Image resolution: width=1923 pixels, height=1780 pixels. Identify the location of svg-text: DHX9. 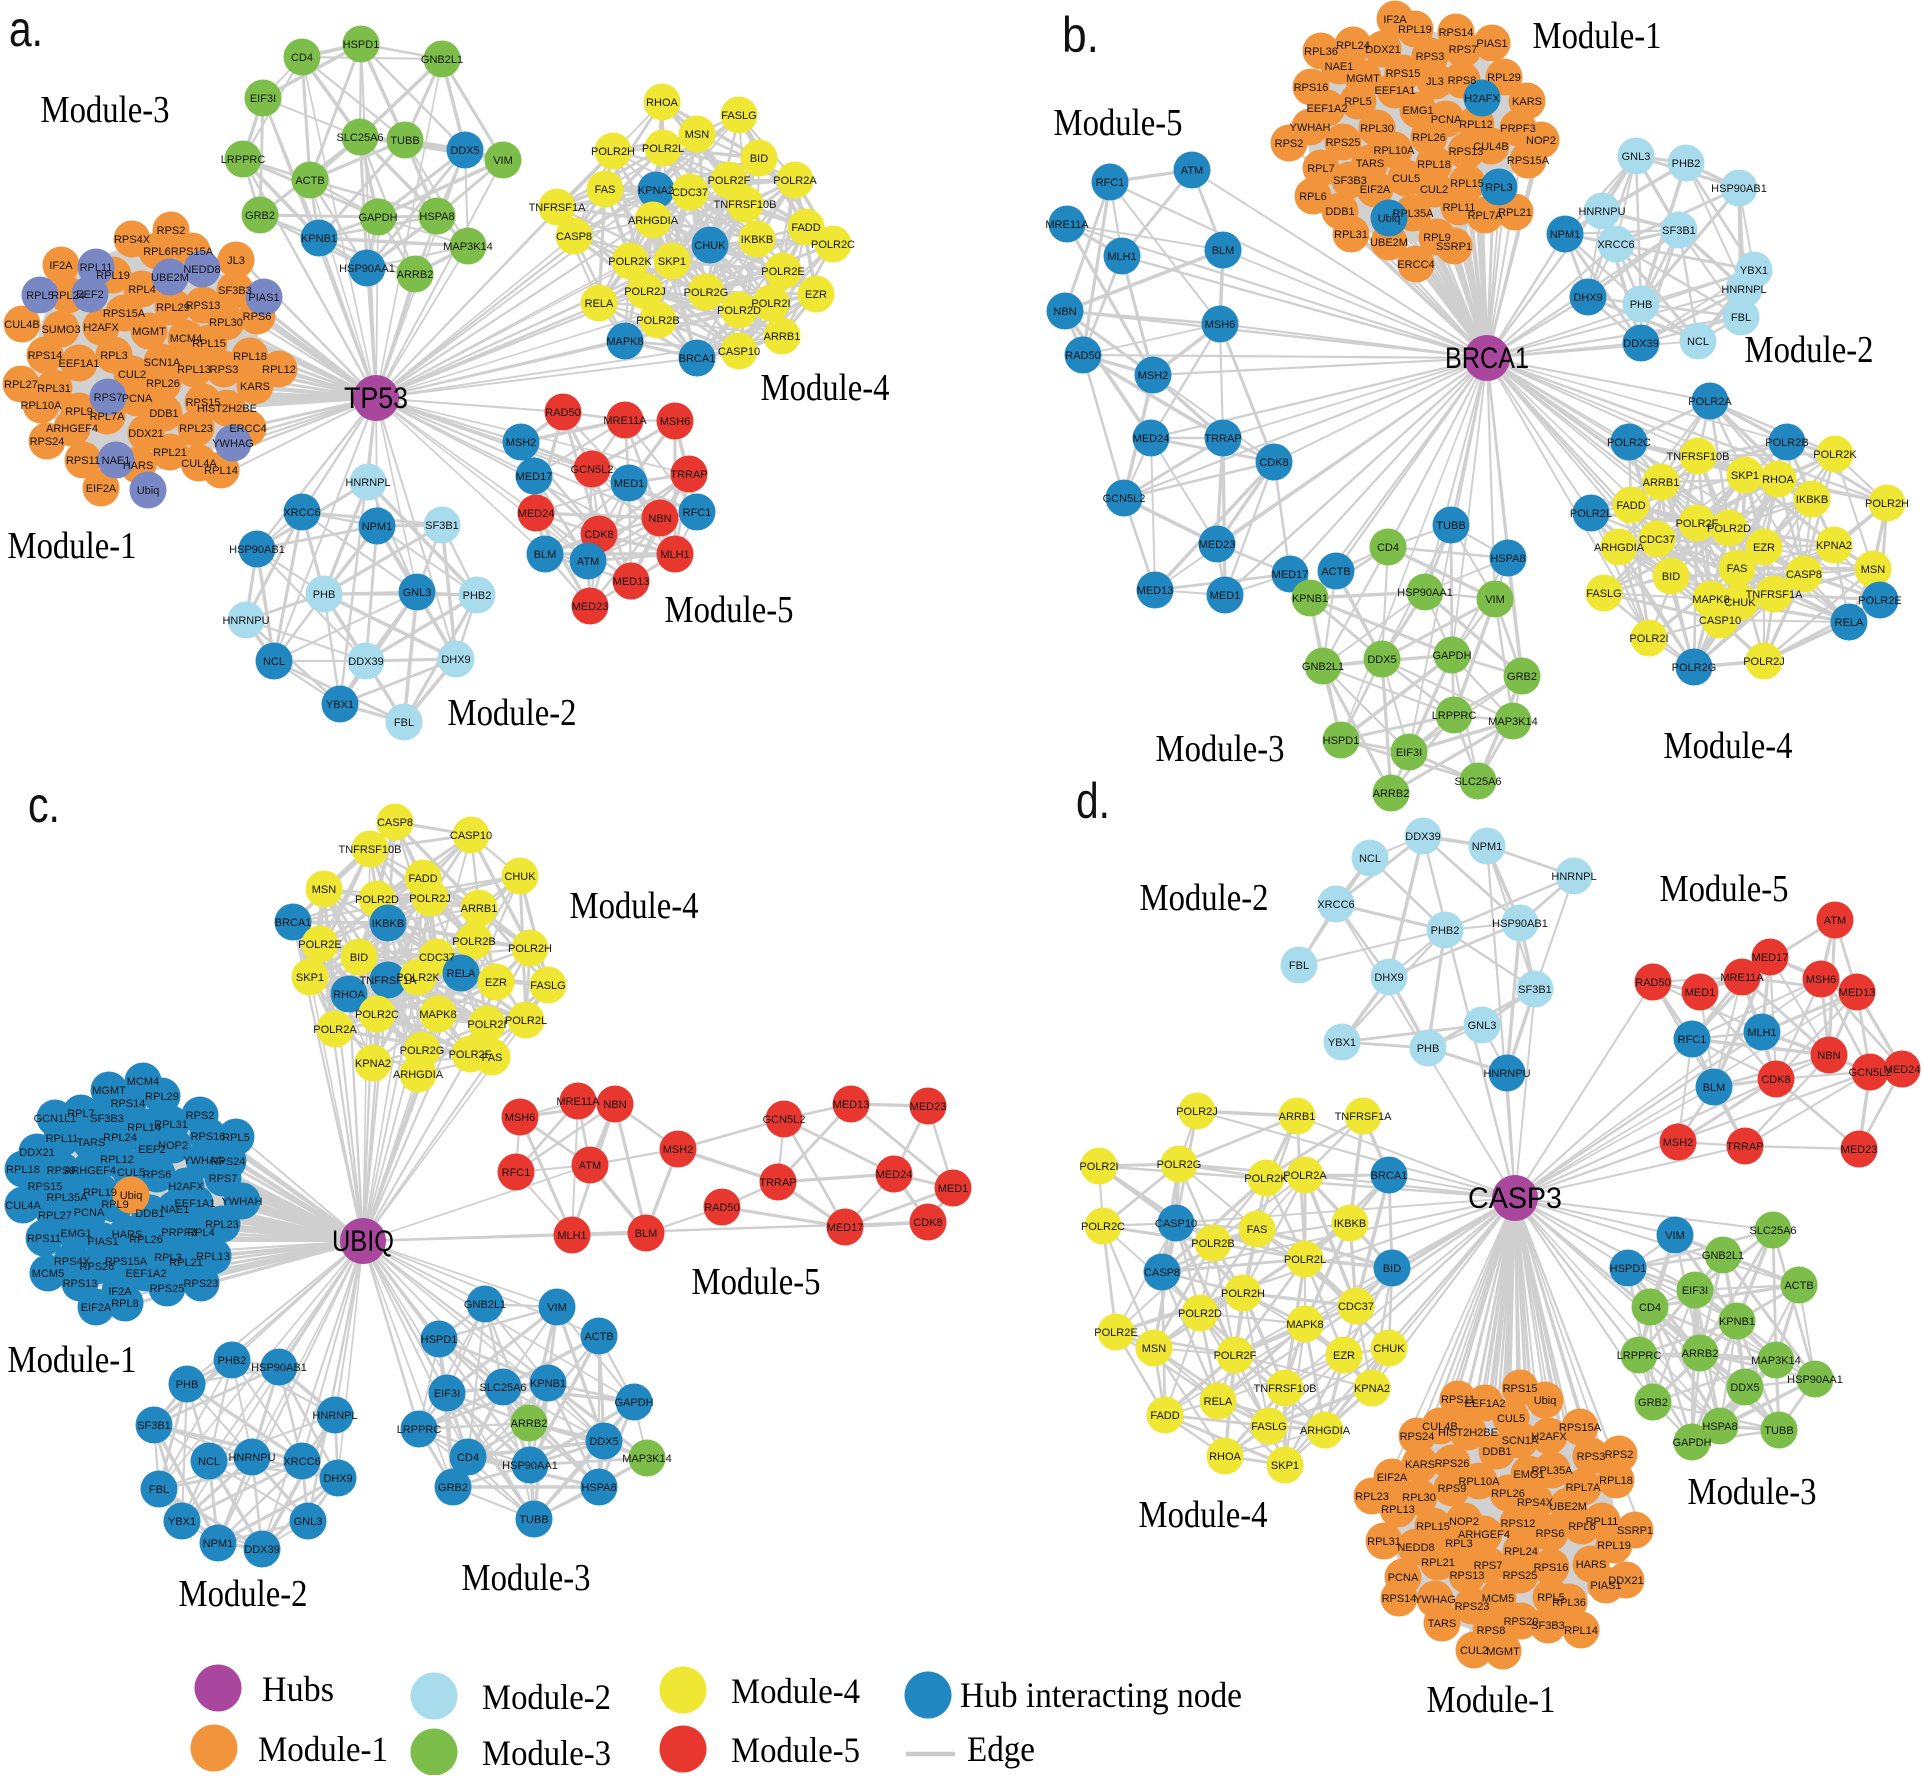
(1388, 978).